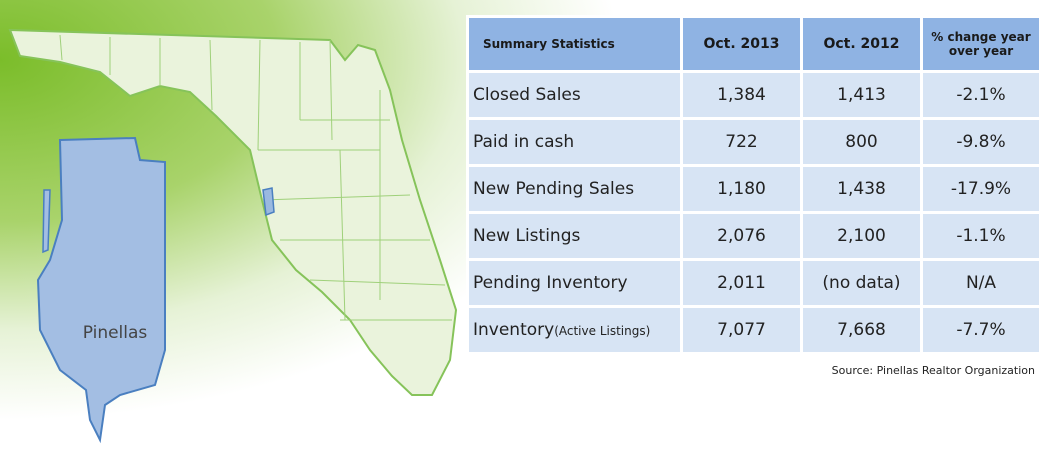 This screenshot has height=451, width=1043. Describe the element at coordinates (861, 283) in the screenshot. I see `table-cell: (no data)` at that location.